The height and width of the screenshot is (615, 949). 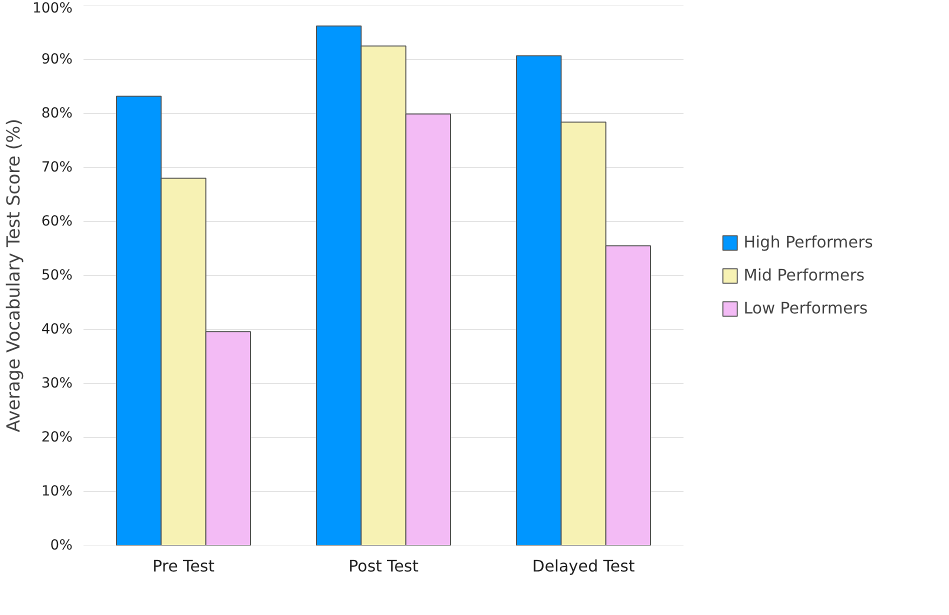 What do you see at coordinates (57, 60) in the screenshot?
I see `y-tick-label: 90%` at bounding box center [57, 60].